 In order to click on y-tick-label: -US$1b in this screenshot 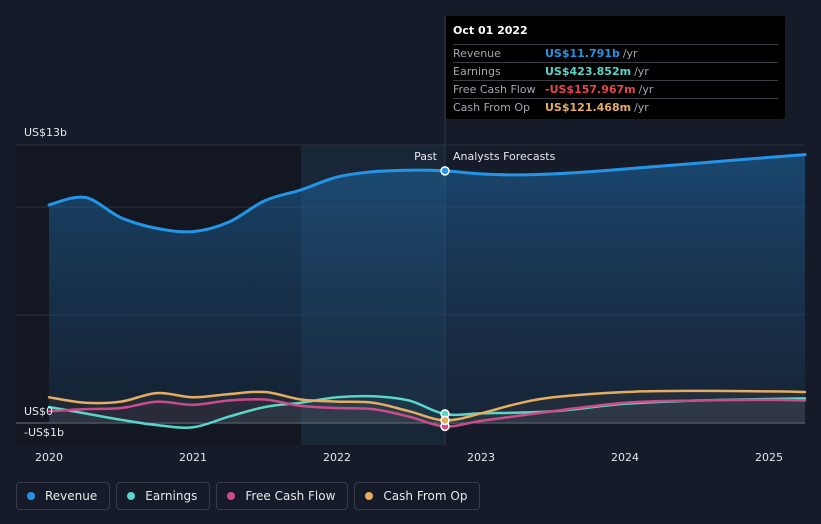, I will do `click(44, 432)`.